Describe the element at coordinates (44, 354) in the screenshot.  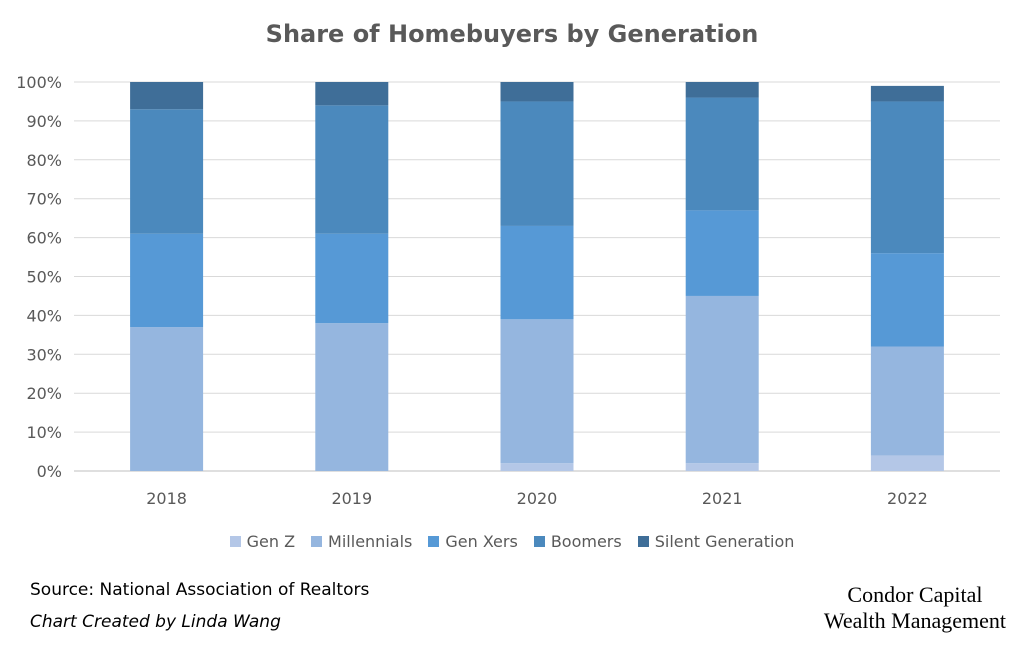
I see `y-tick-label: 30%` at that location.